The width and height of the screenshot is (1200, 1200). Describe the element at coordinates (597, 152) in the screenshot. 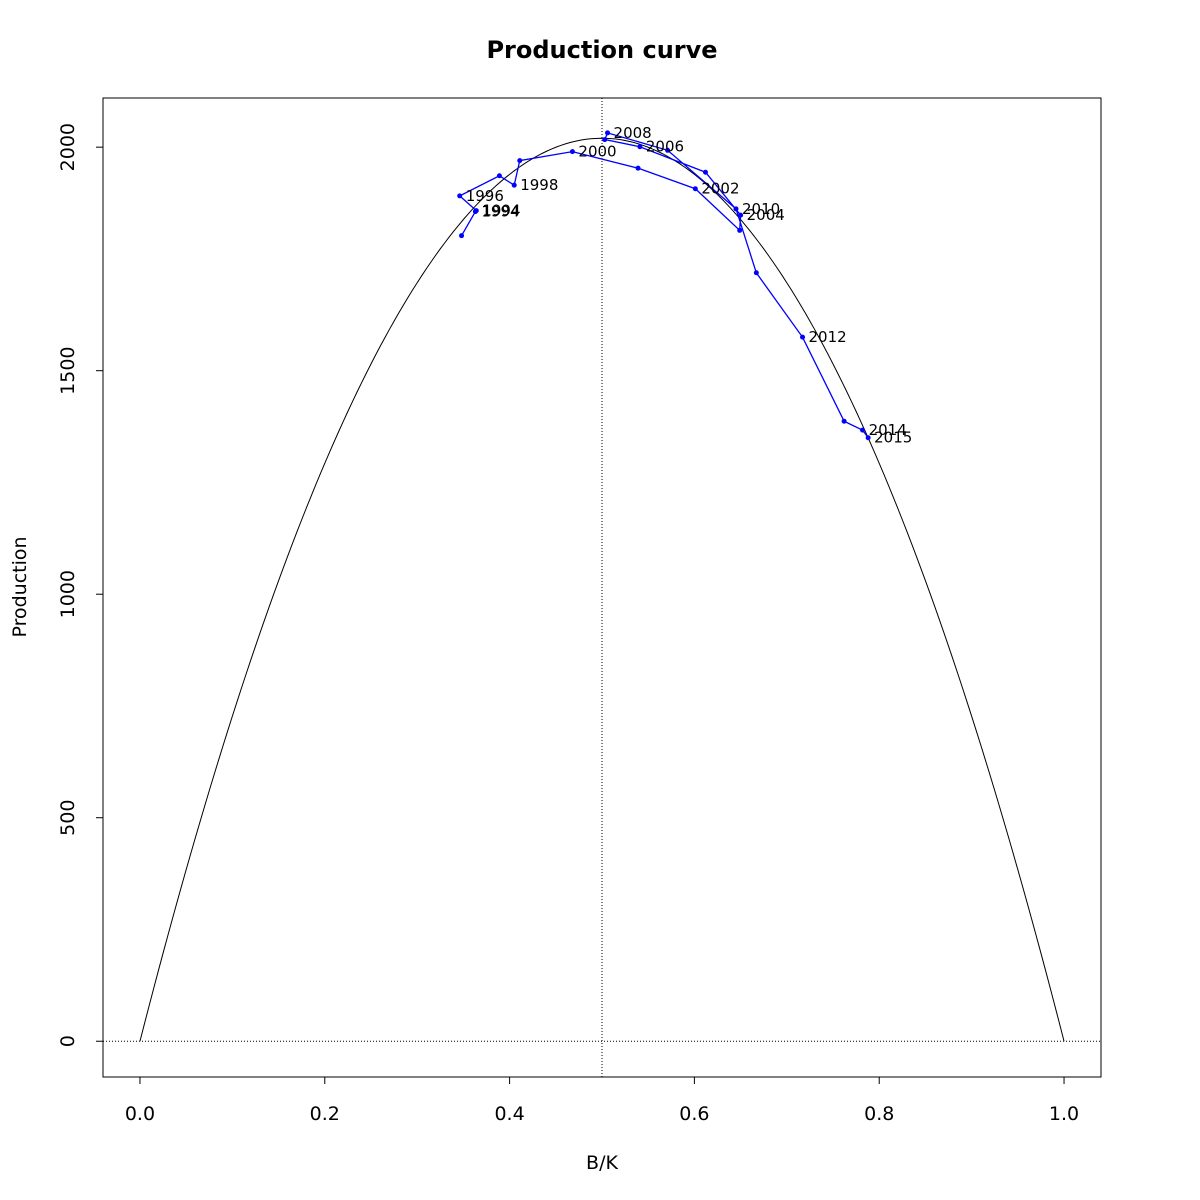

I see `point-label-2000: 2000` at that location.